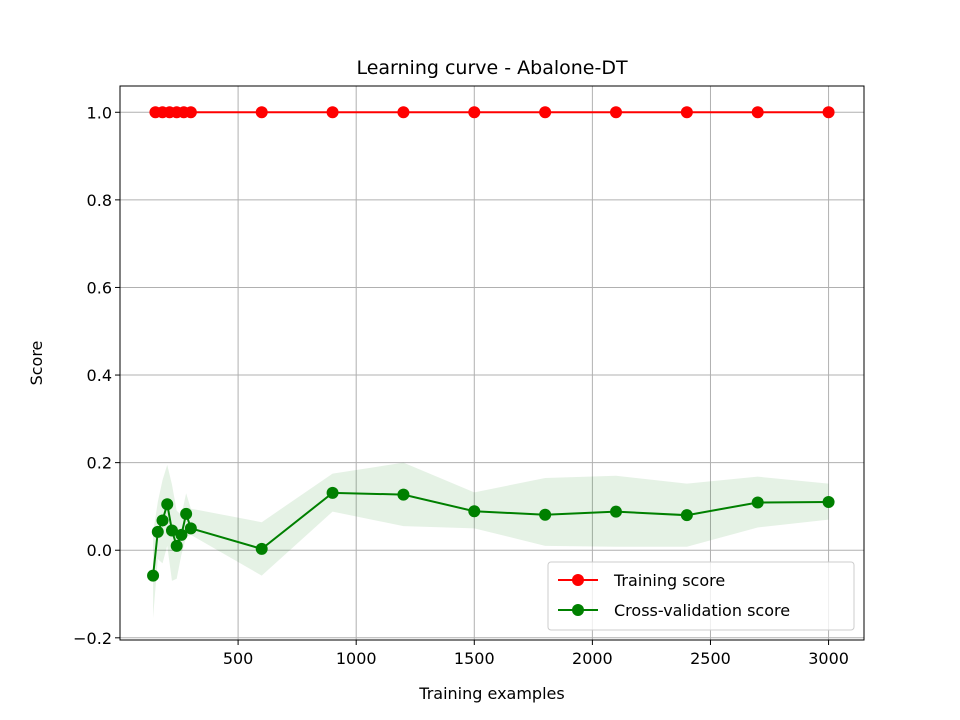 This screenshot has height=720, width=960. I want to click on y-tick-label: 0.0, so click(99, 550).